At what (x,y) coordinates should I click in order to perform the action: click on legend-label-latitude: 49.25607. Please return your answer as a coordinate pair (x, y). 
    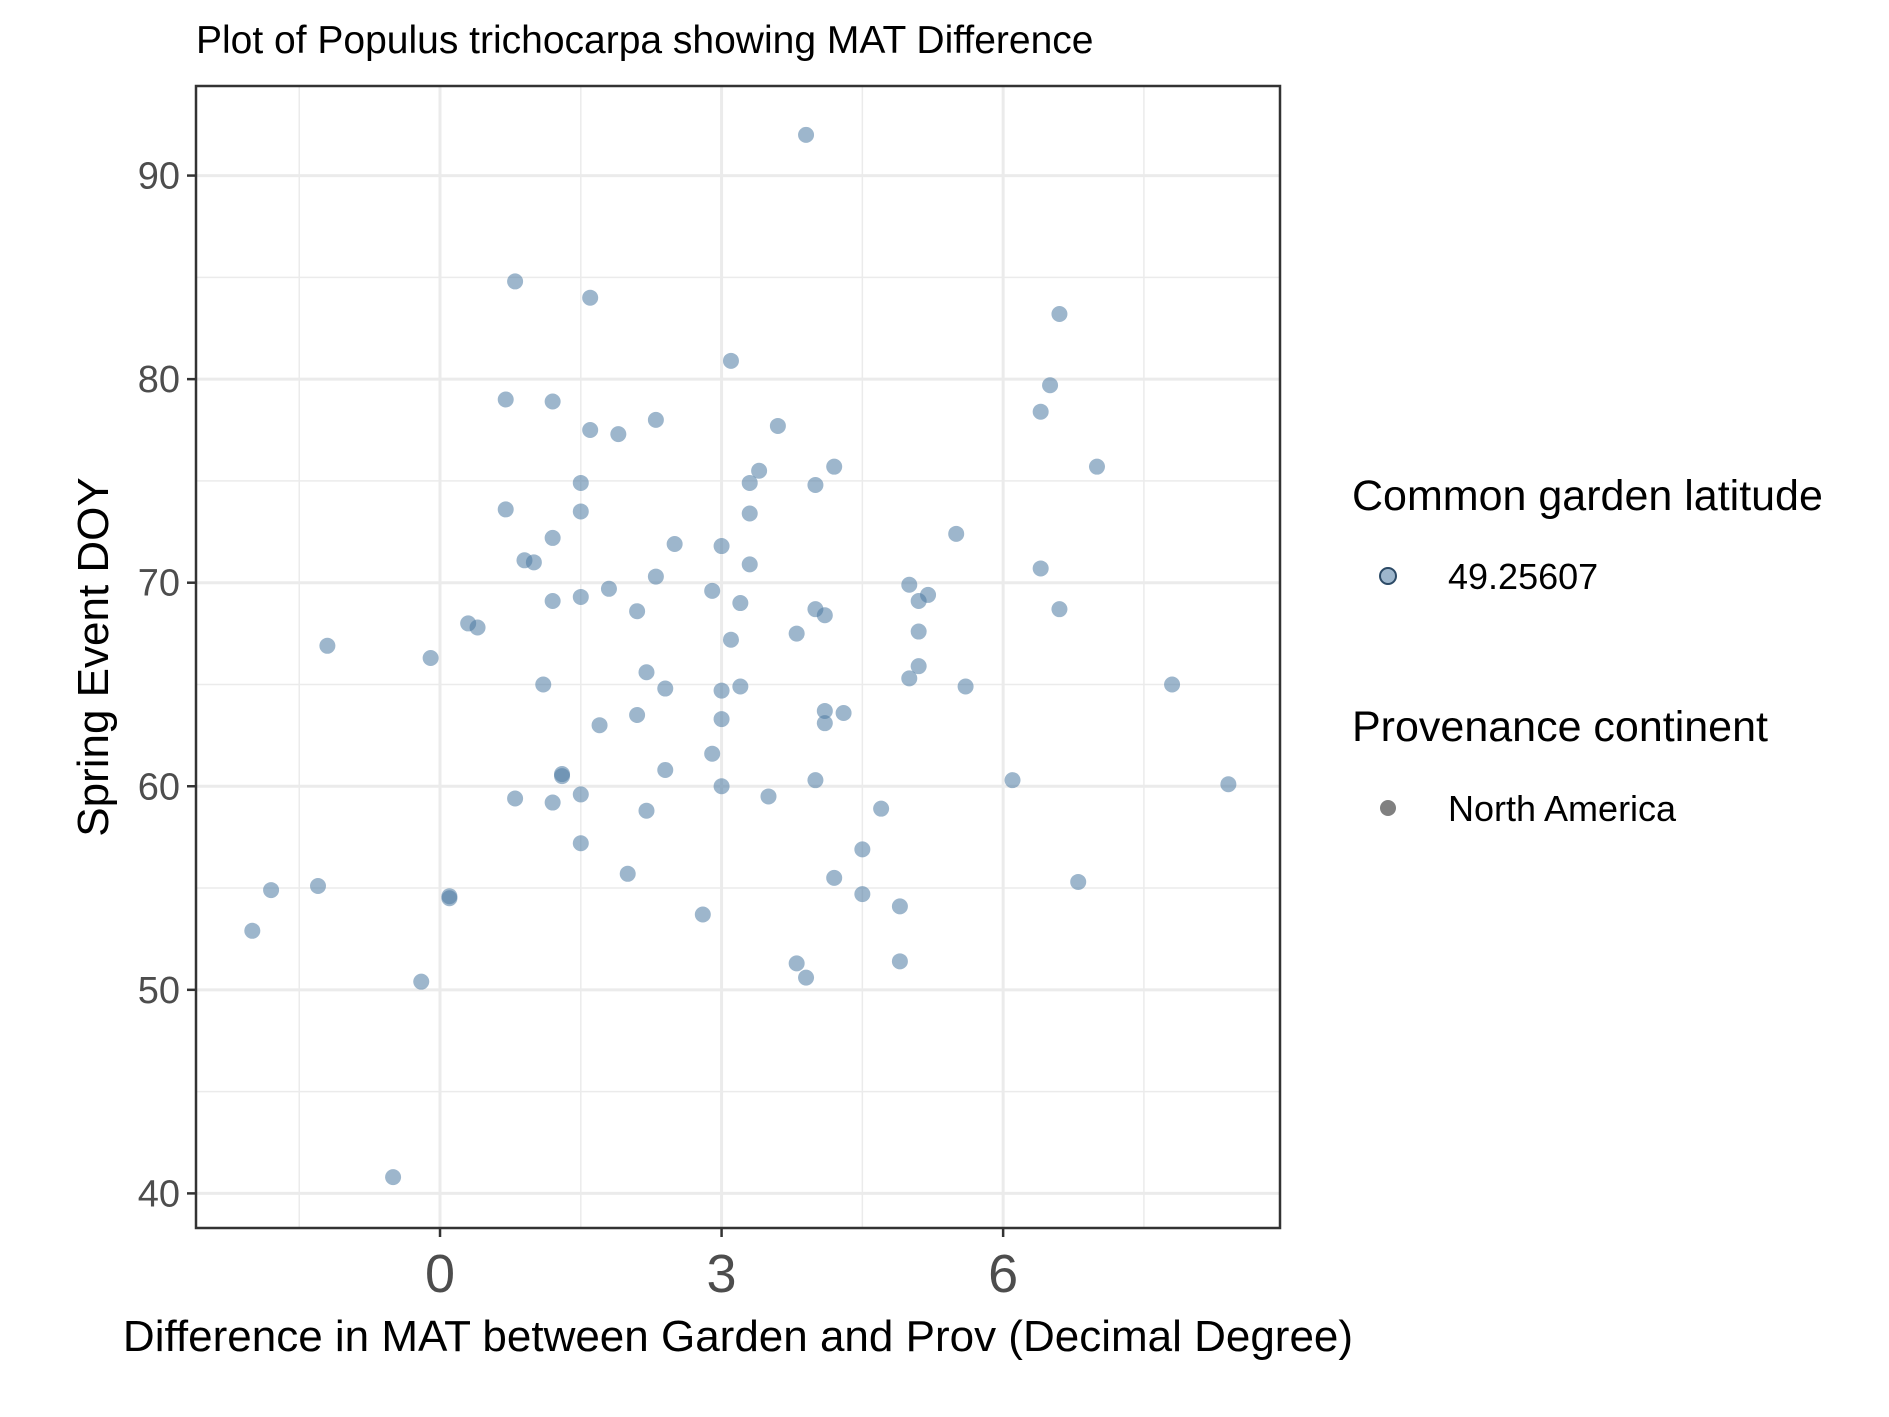
    Looking at the image, I should click on (1523, 576).